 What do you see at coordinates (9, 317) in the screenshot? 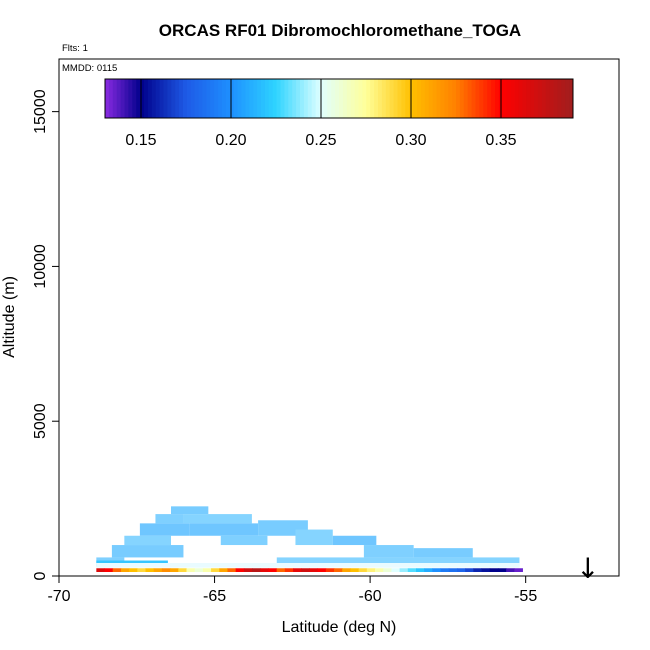
I see `y-axis-label: Altitude (m)` at bounding box center [9, 317].